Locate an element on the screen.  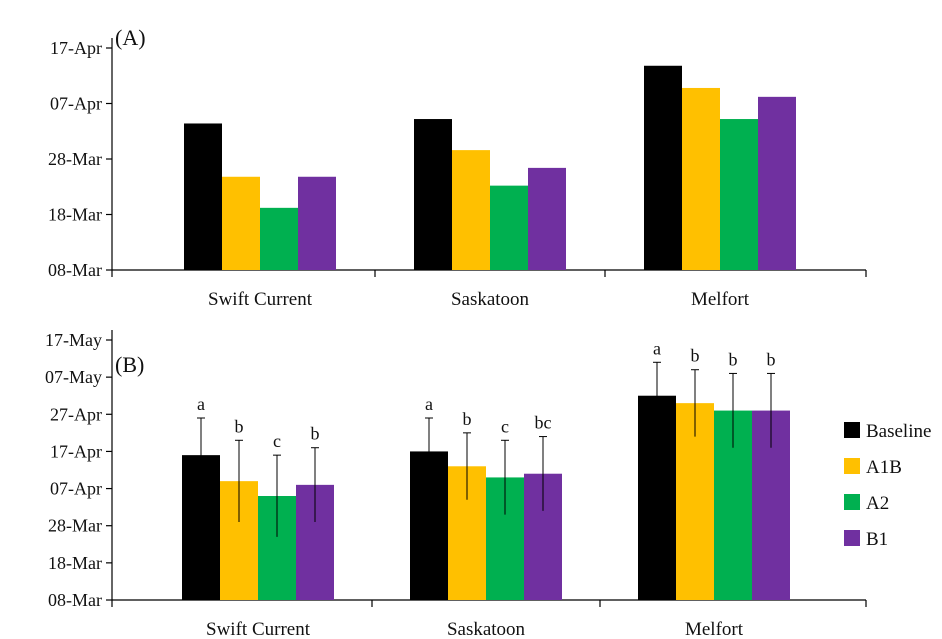
legend: Baseline A1B A2 B1 is located at coordinates (887, 485).